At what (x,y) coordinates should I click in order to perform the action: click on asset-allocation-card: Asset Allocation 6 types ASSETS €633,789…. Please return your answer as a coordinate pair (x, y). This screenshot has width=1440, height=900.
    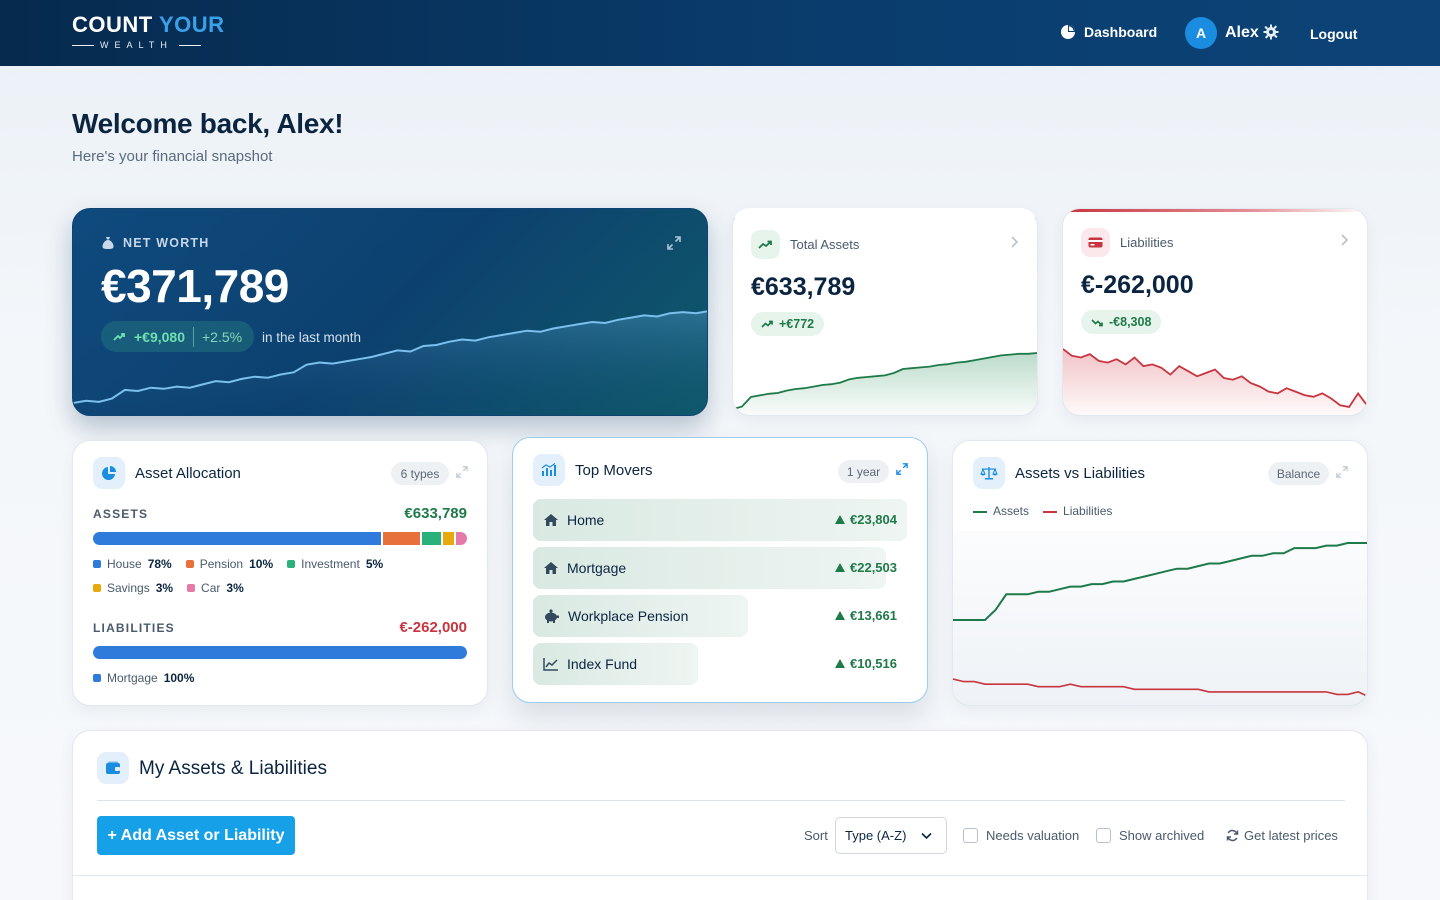
    Looking at the image, I should click on (280, 573).